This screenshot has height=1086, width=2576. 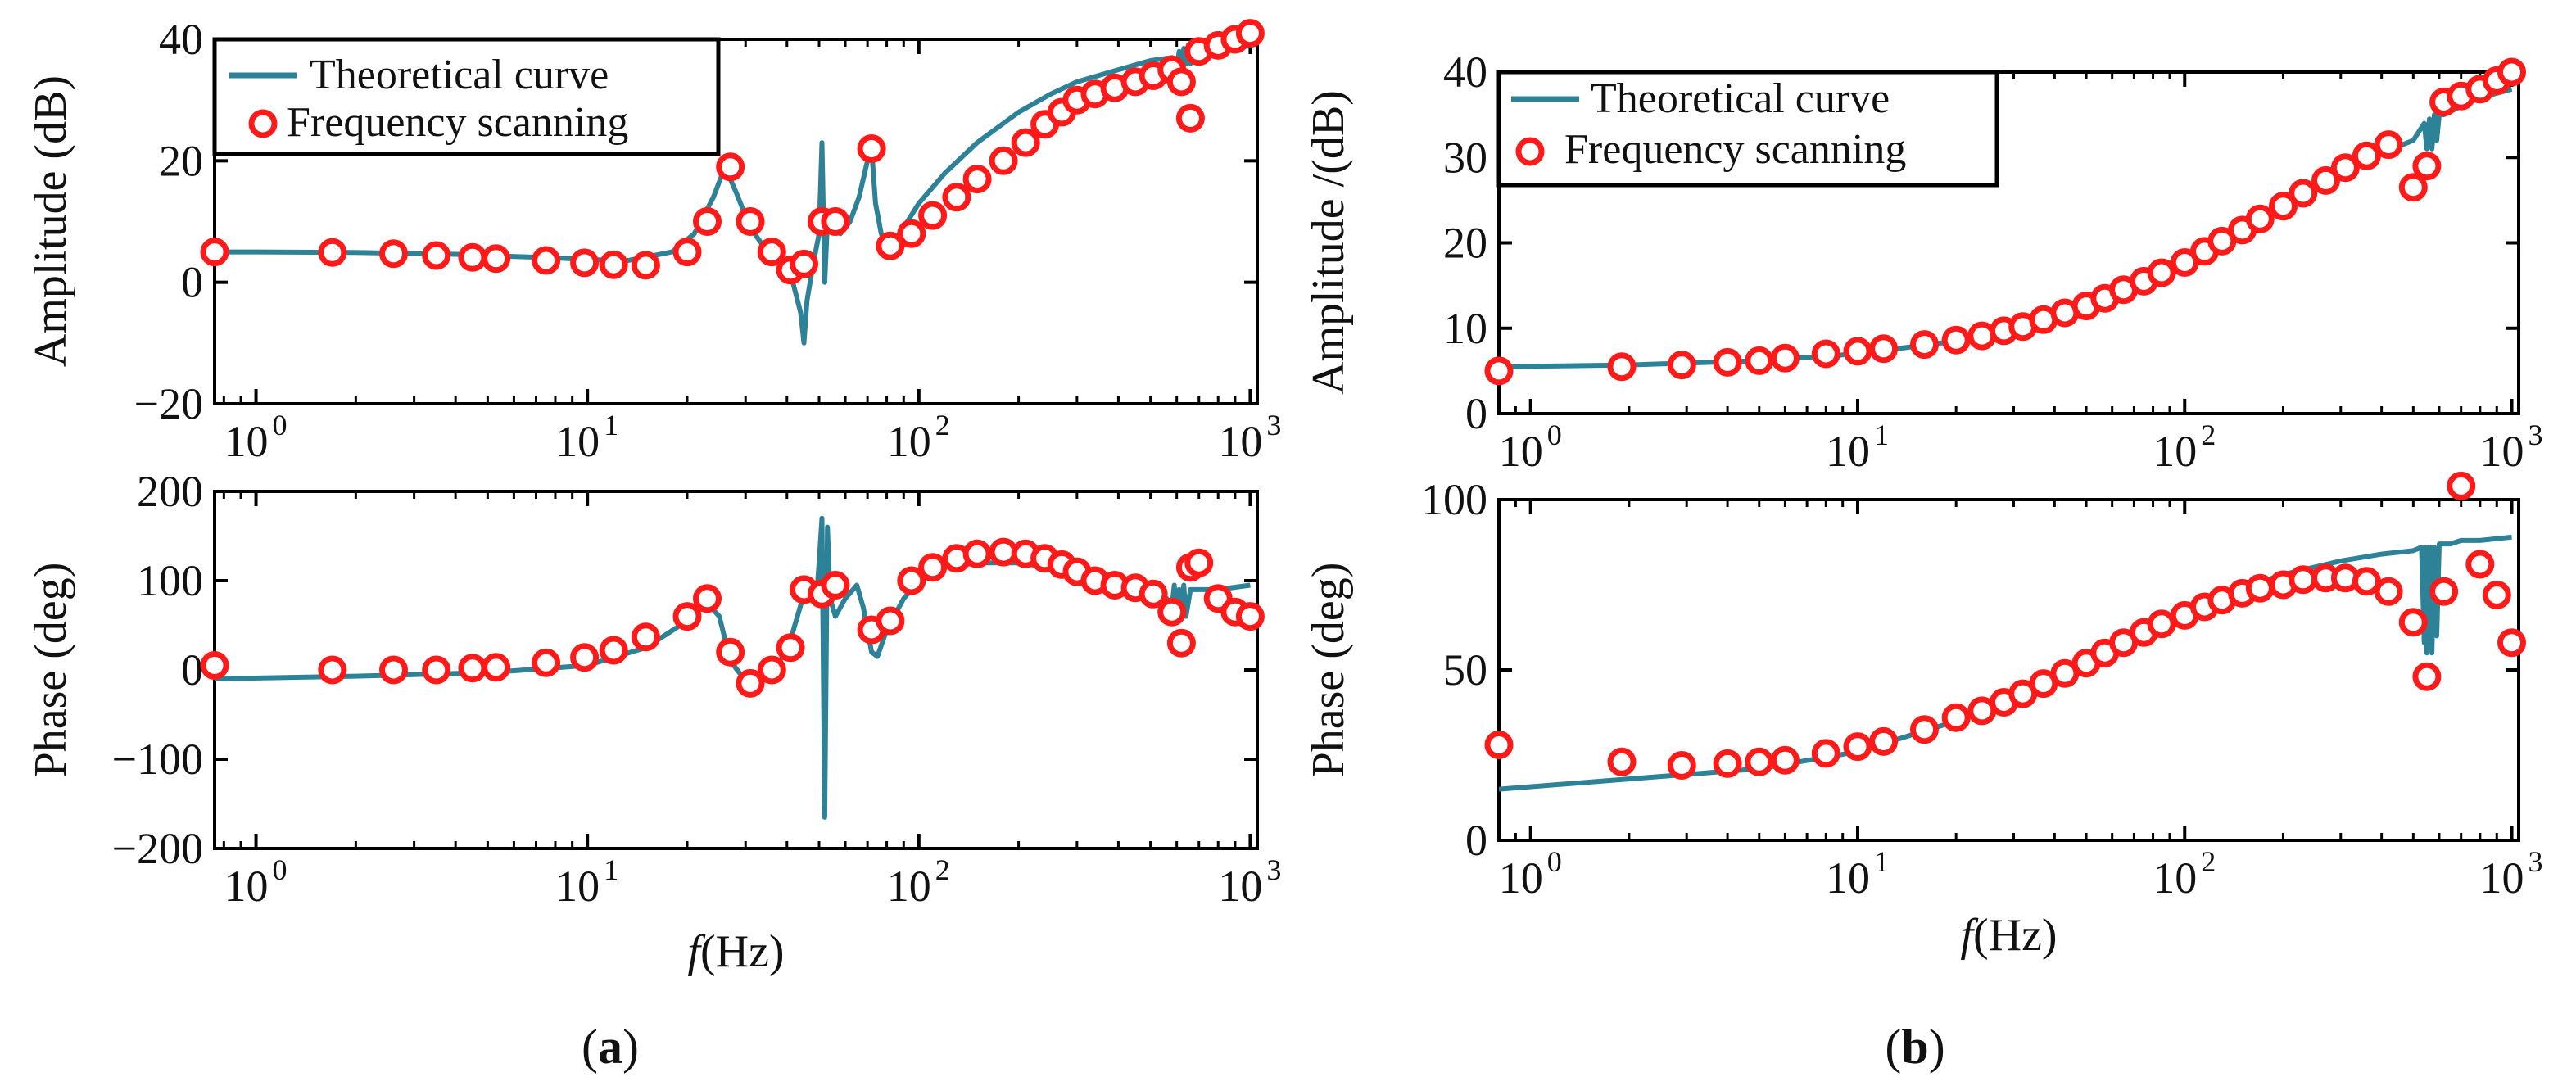 What do you see at coordinates (50, 221) in the screenshot?
I see `a-top-ylabel: Amplitude (dB)` at bounding box center [50, 221].